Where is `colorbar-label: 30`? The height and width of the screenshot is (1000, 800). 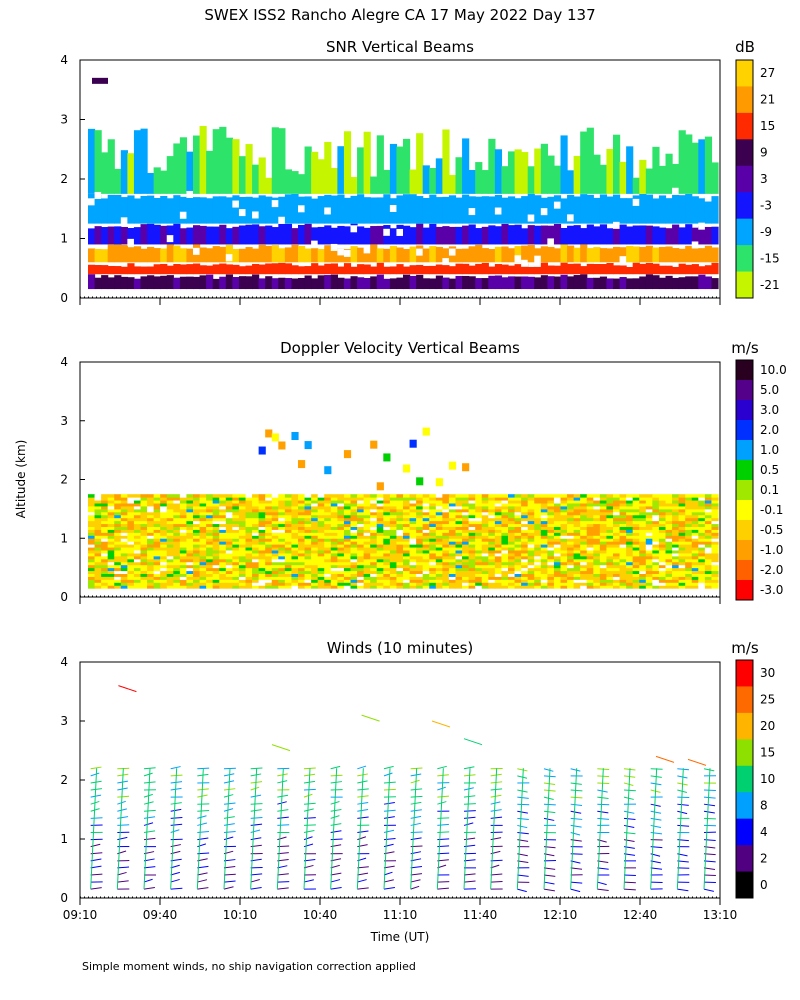 colorbar-label: 30 is located at coordinates (767, 673).